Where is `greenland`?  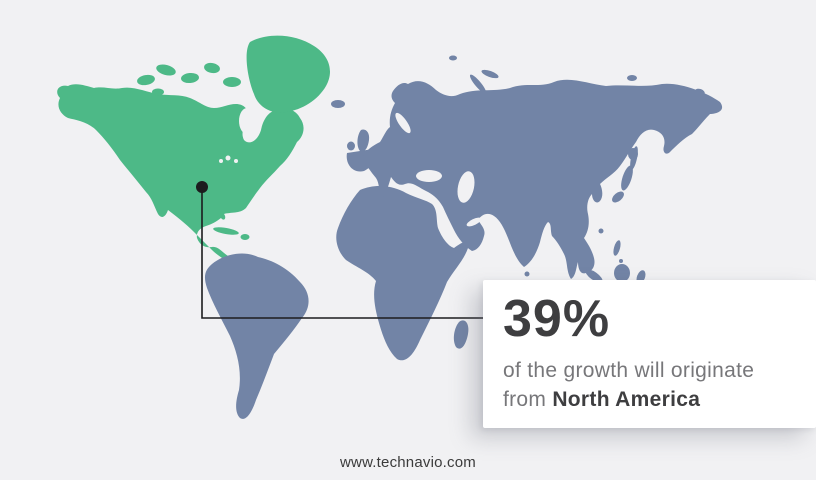
greenland is located at coordinates (288, 74).